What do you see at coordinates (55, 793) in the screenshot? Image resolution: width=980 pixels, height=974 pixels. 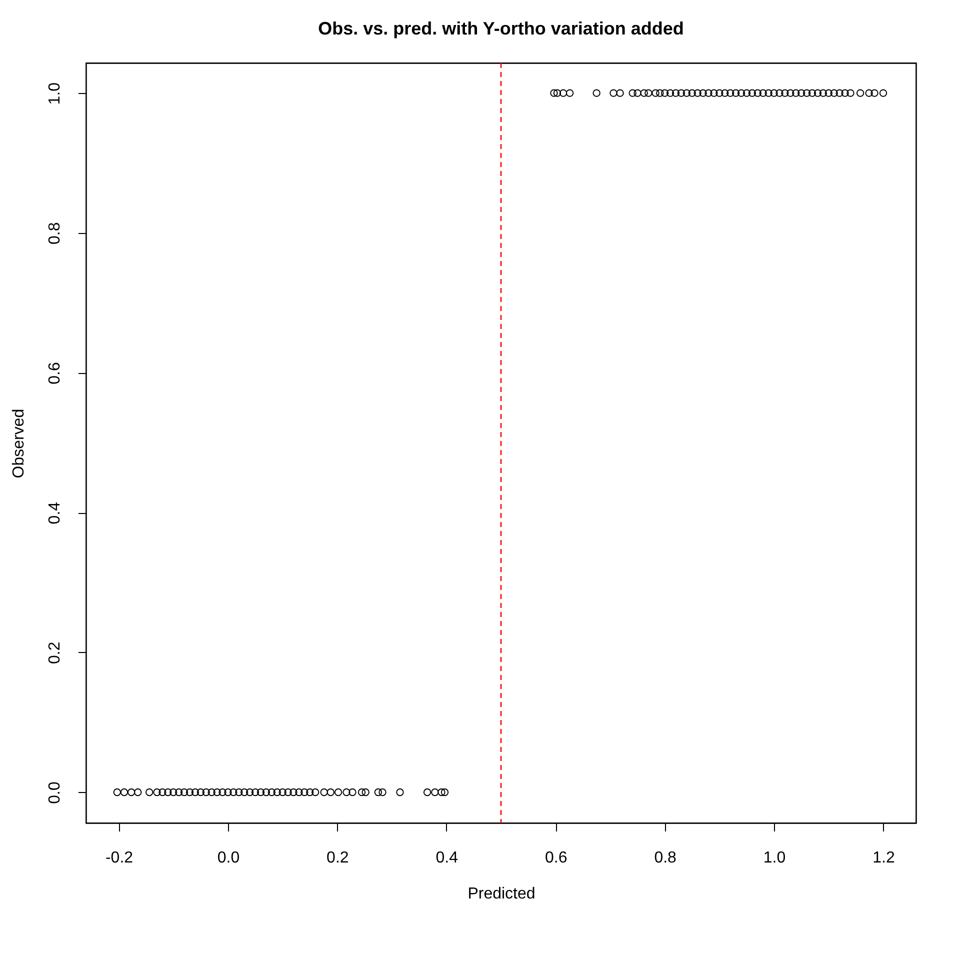 I see `y-tick-label: 0.0` at bounding box center [55, 793].